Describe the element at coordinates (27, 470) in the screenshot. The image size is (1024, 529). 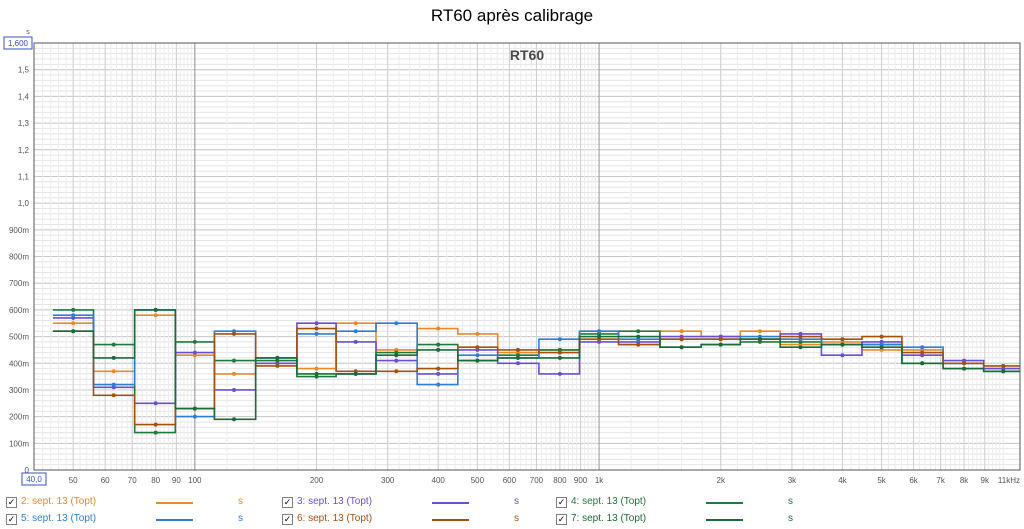
I see `y-tick-label: 0` at that location.